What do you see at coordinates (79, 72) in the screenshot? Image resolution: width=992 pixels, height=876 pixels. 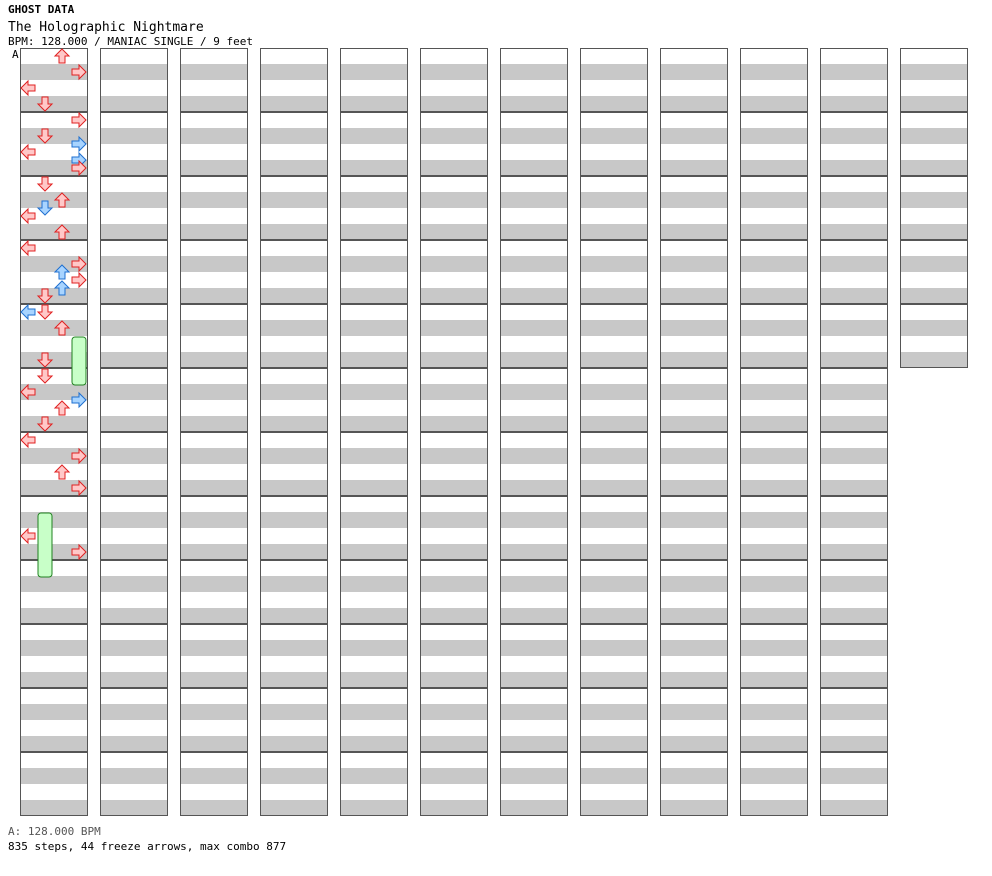 I see `step-arrow-right` at bounding box center [79, 72].